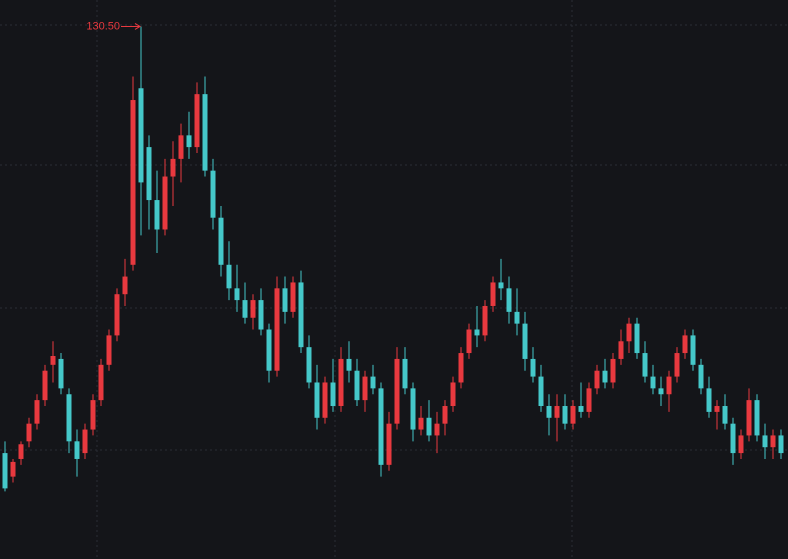 This screenshot has width=788, height=559. Describe the element at coordinates (137, 26) in the screenshot. I see `annotation-arrowhead` at that location.